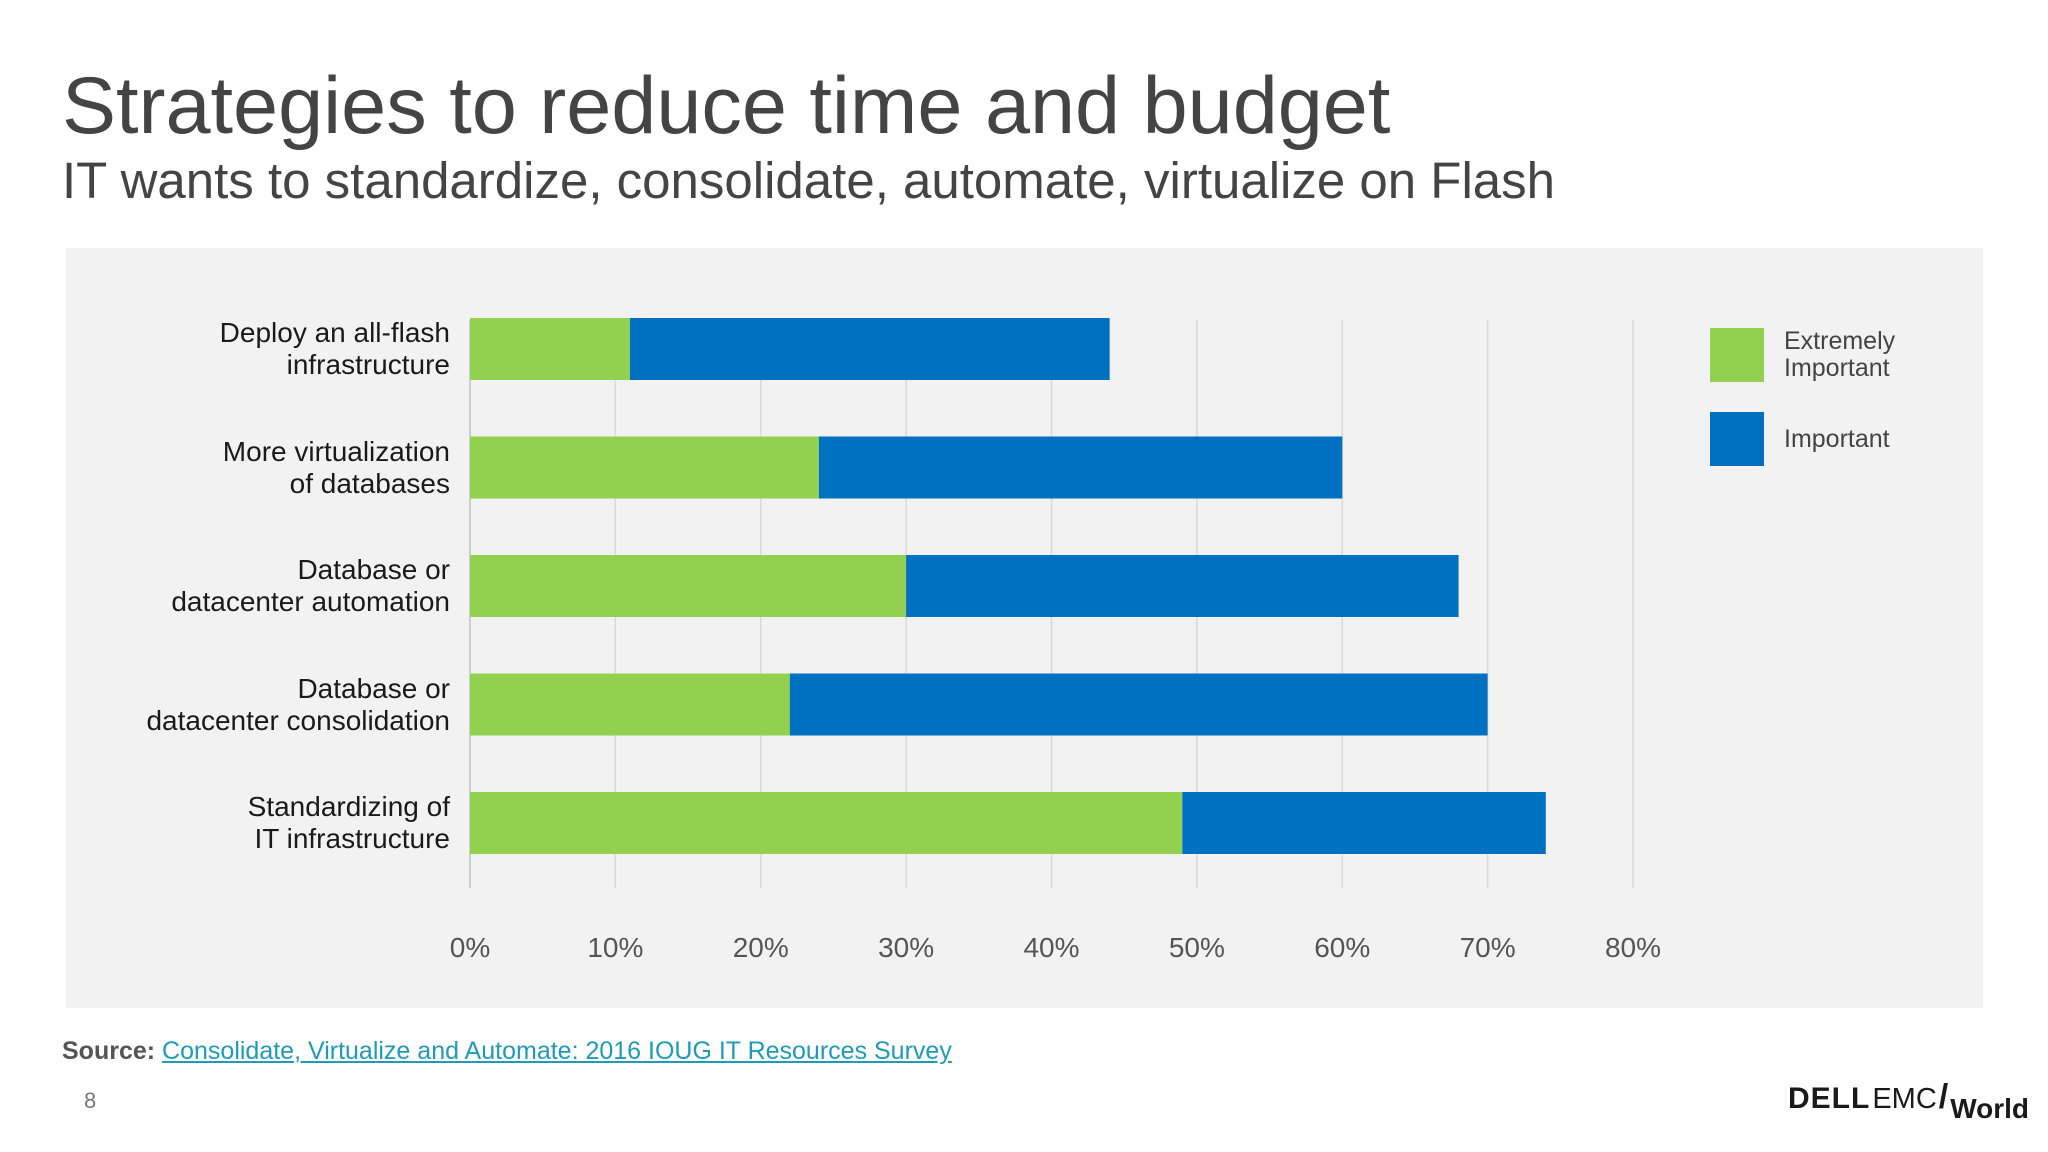  What do you see at coordinates (90, 1100) in the screenshot?
I see `page-number: 8` at bounding box center [90, 1100].